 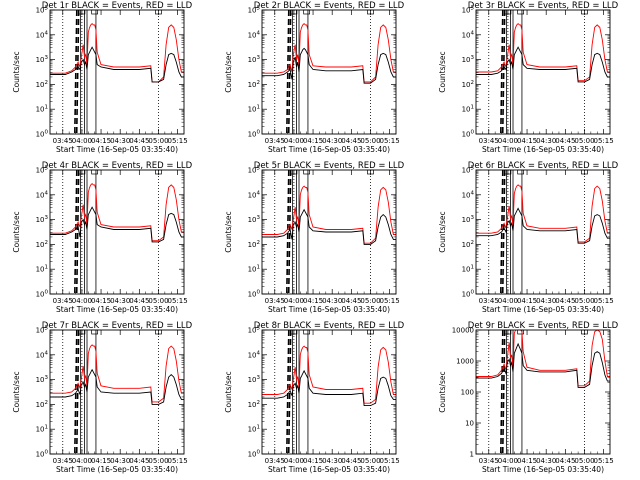 What do you see at coordinates (329, 166) in the screenshot?
I see `panel-title: Det 5r BLACK = Events, RED = LLD` at bounding box center [329, 166].